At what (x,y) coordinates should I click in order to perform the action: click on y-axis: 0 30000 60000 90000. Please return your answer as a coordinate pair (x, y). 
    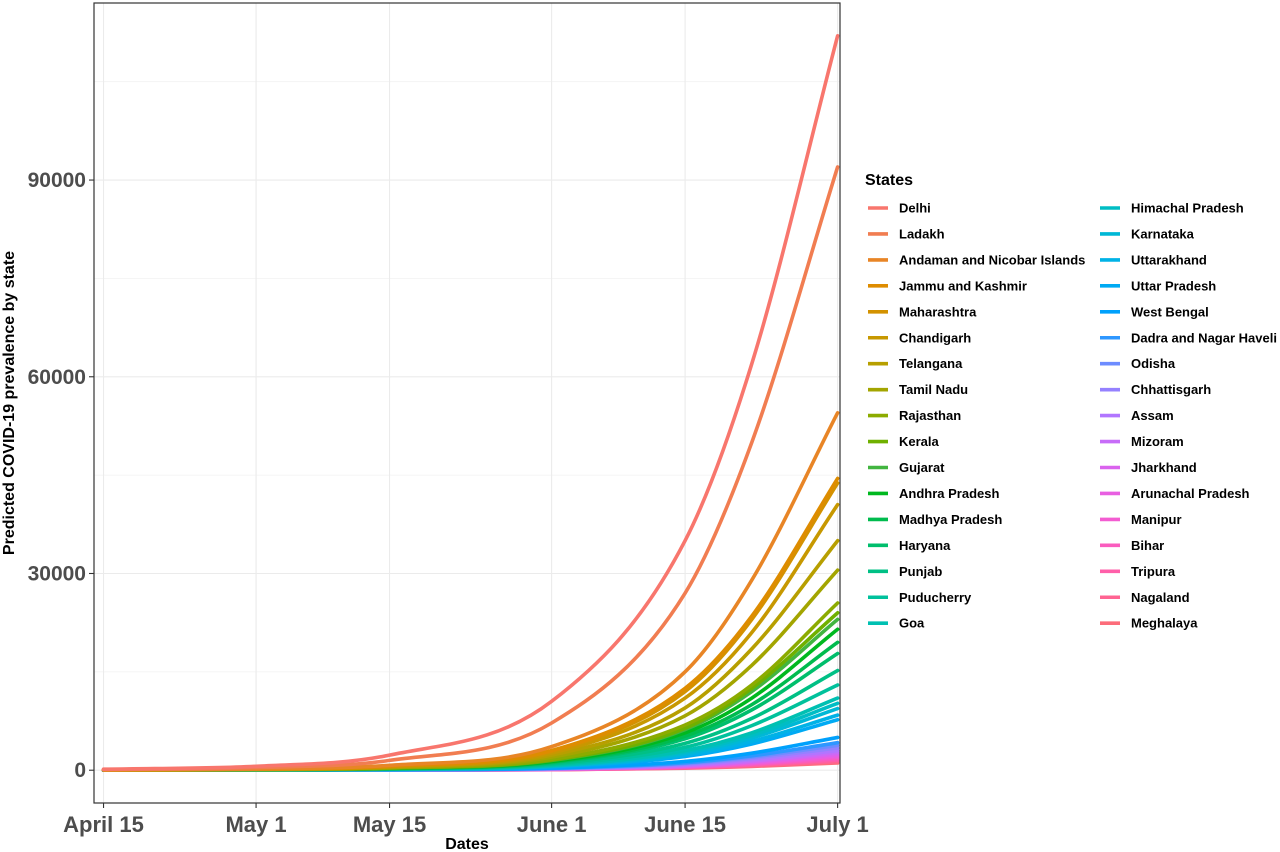
    Looking at the image, I should click on (61, 475).